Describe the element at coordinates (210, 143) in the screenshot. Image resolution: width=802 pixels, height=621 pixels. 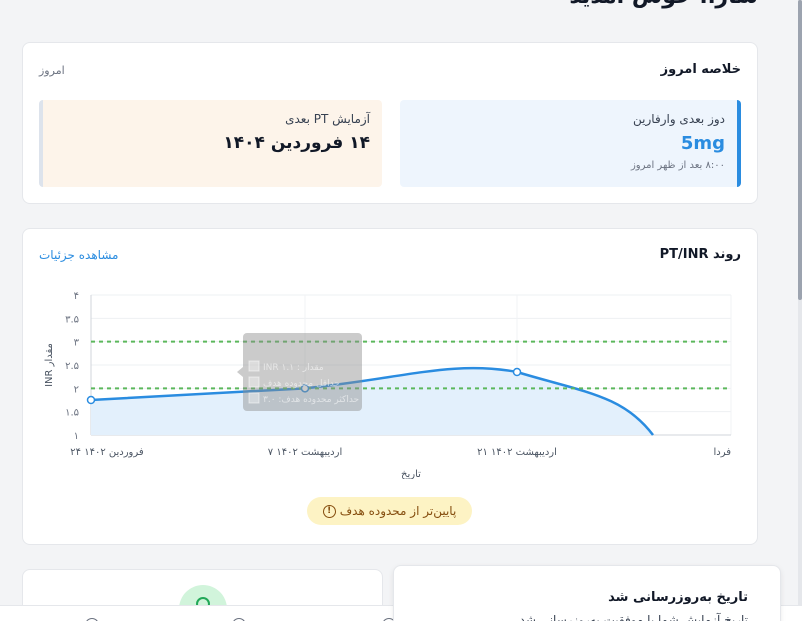
I see `next-pt-test-panel: آزمایش PT بعدی ۱۴ فروردین ۱۴۰۴` at that location.